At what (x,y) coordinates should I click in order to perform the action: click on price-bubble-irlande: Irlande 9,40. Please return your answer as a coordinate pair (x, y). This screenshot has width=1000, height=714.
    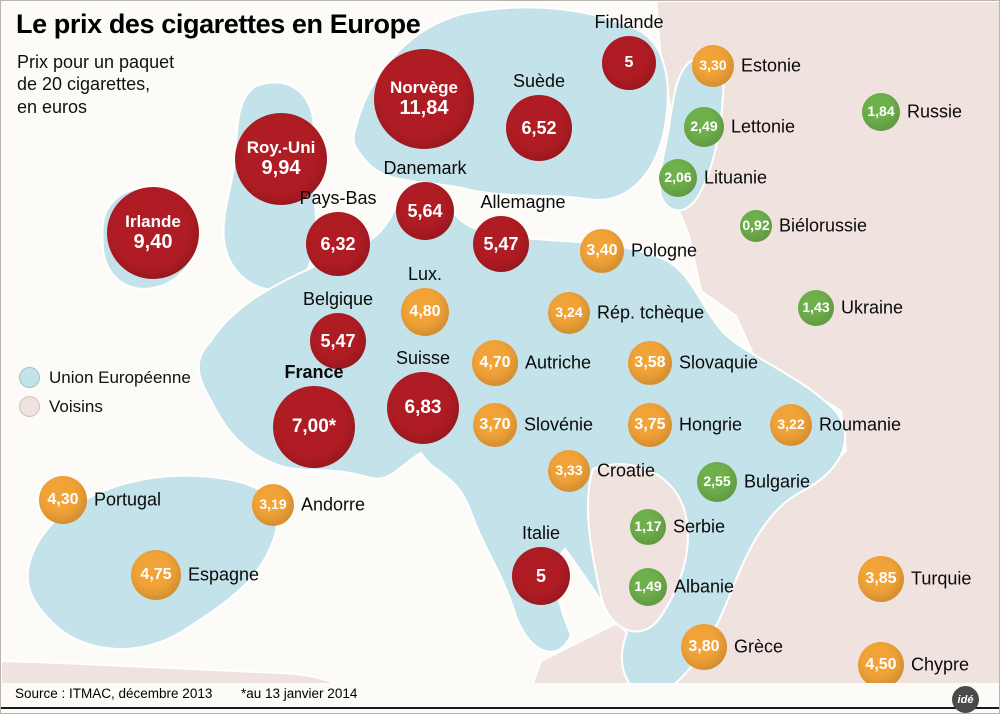
    Looking at the image, I should click on (153, 233).